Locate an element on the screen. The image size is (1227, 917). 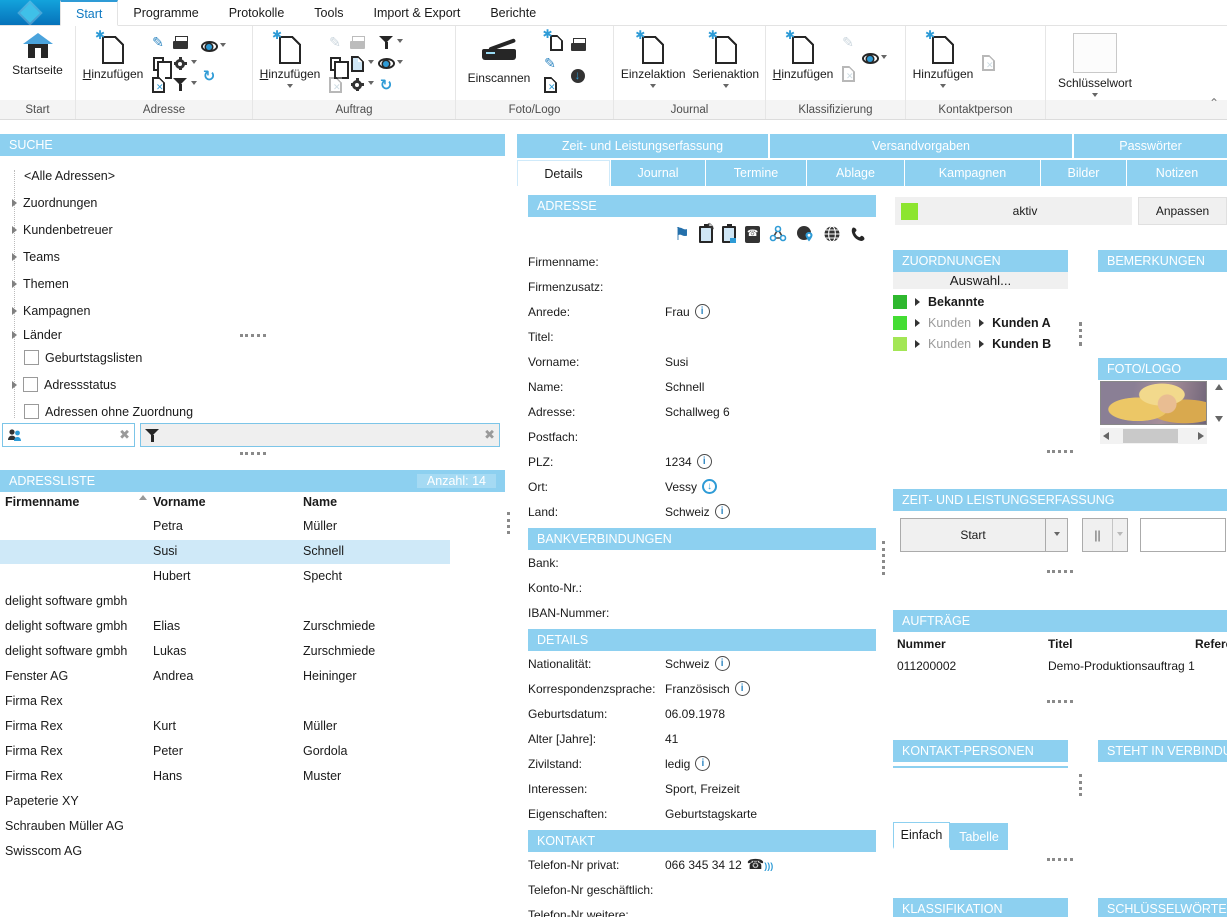
ribbon-collapse-icon: ⌃ is located at coordinates (1213, 103).